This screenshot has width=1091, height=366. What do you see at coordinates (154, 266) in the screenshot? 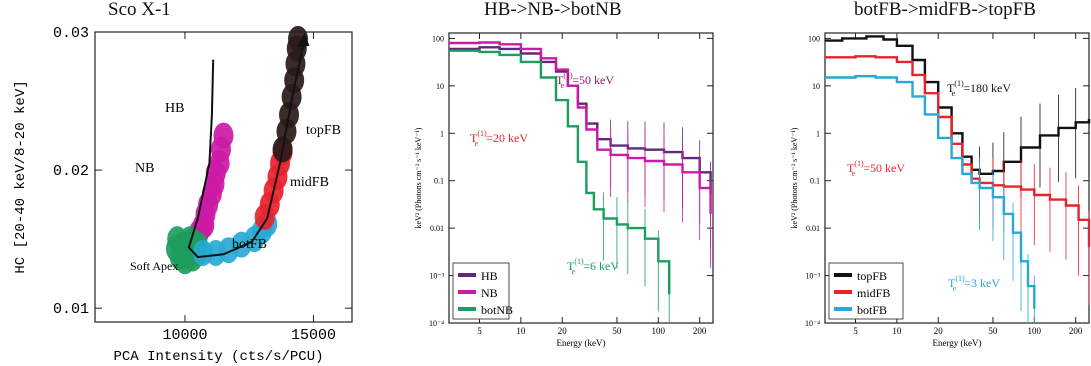
I see `region-label: Soft Apex` at bounding box center [154, 266].